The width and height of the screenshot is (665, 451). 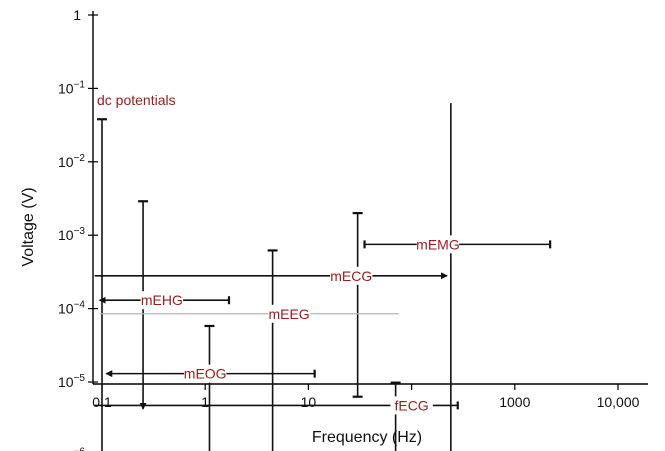 I want to click on x-tick-label: 1000, so click(x=514, y=402).